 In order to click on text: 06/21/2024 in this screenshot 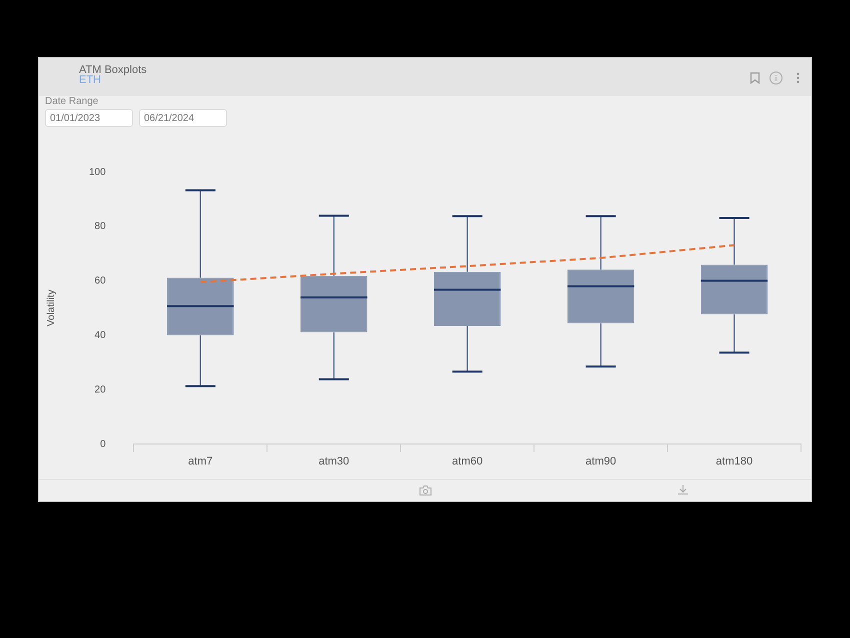, I will do `click(183, 118)`.